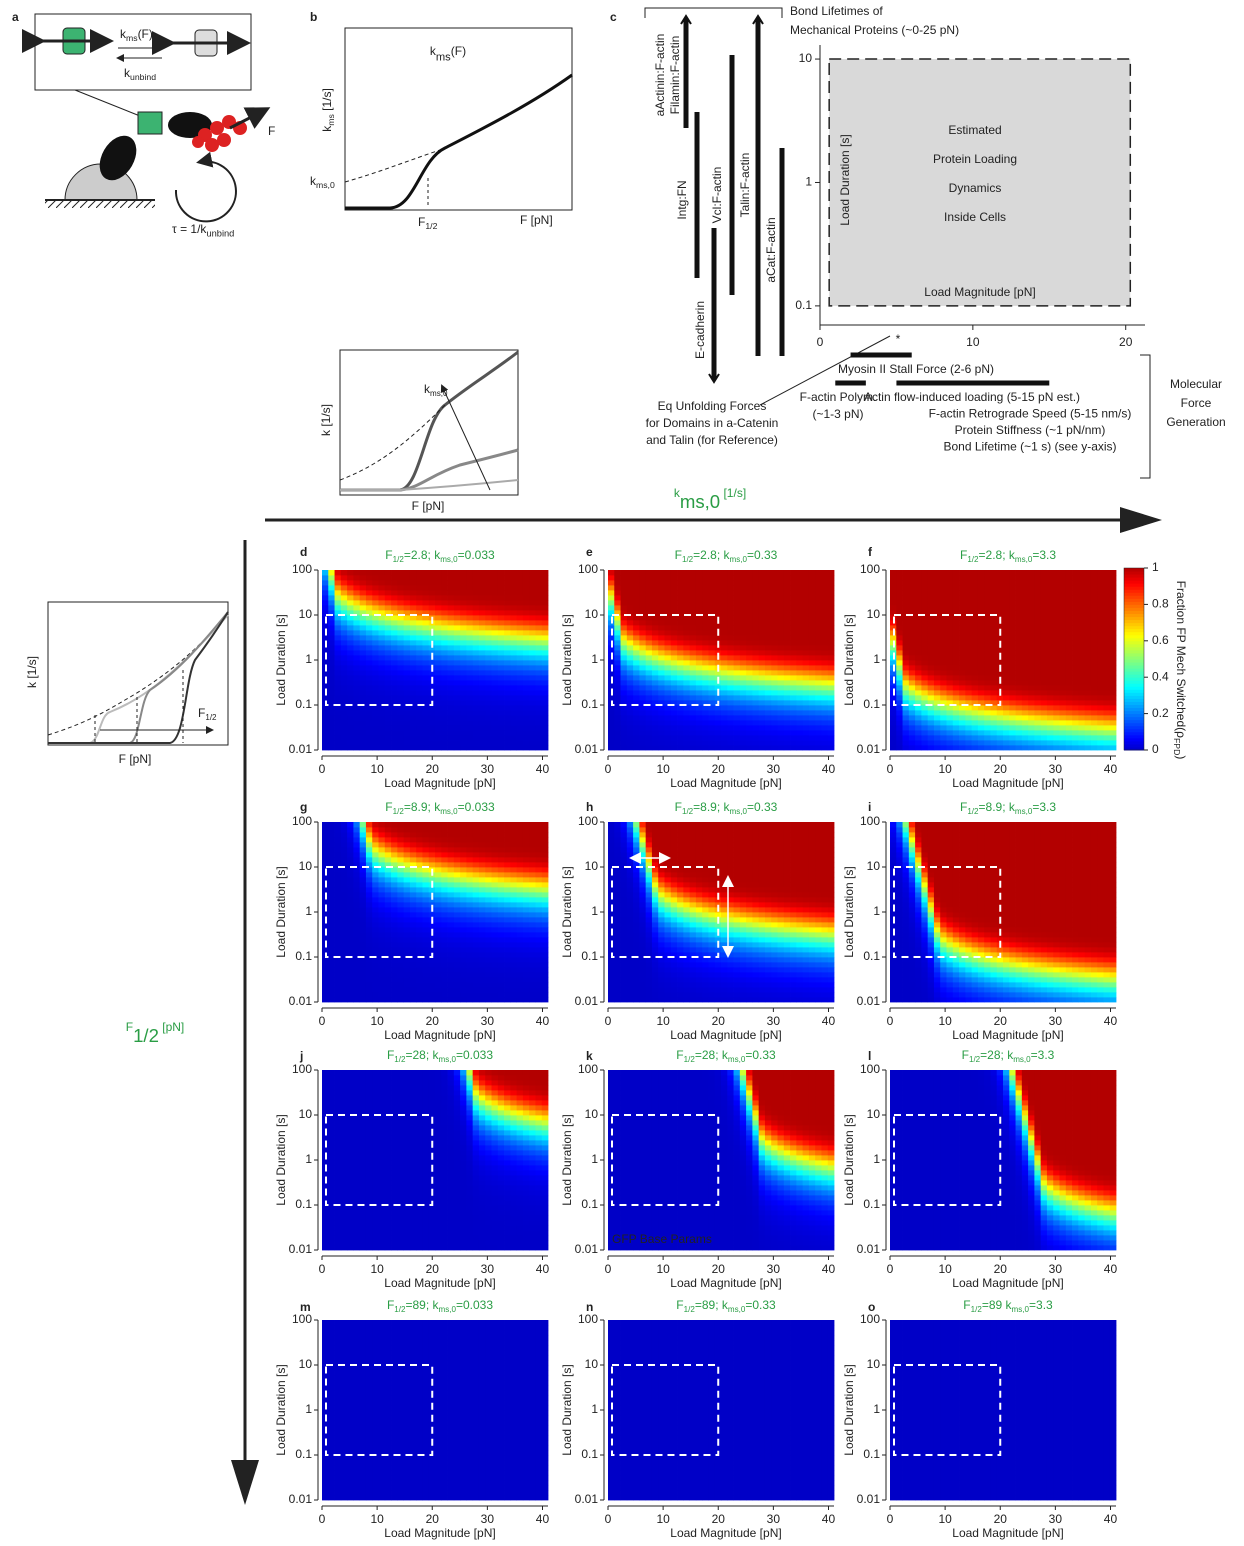 The image size is (1244, 1546). Describe the element at coordinates (431, 555) in the screenshot. I see `panel-title-part: ;` at that location.